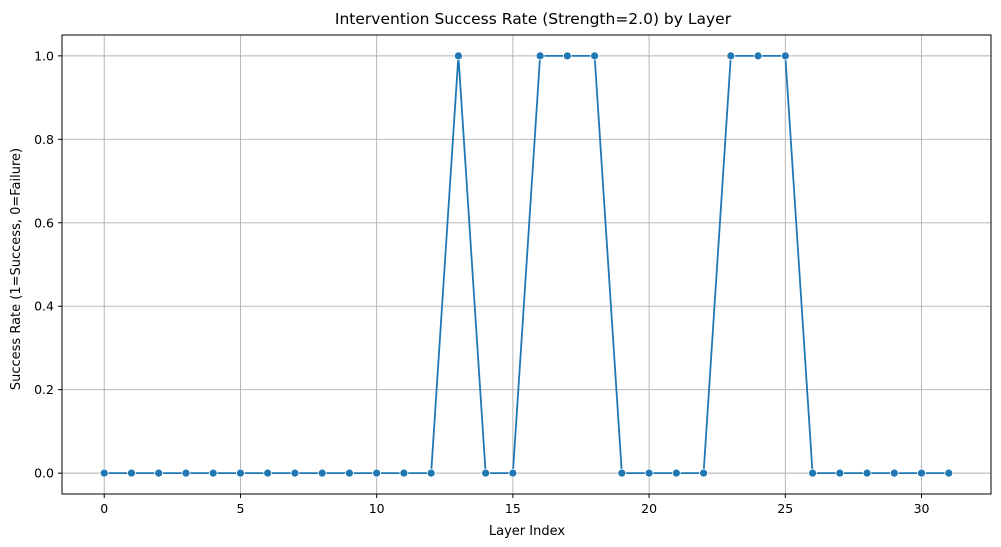 Image resolution: width=1001 pixels, height=547 pixels. Describe the element at coordinates (44, 306) in the screenshot. I see `y-tick-label: 0.4` at that location.